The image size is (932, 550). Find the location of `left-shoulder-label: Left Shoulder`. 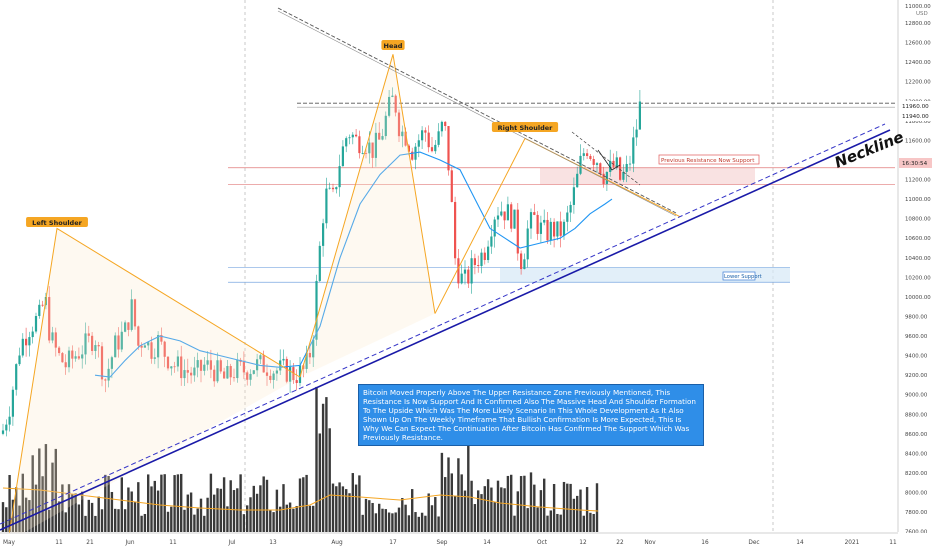

left-shoulder-label: Left Shoulder is located at coordinates (57, 223).